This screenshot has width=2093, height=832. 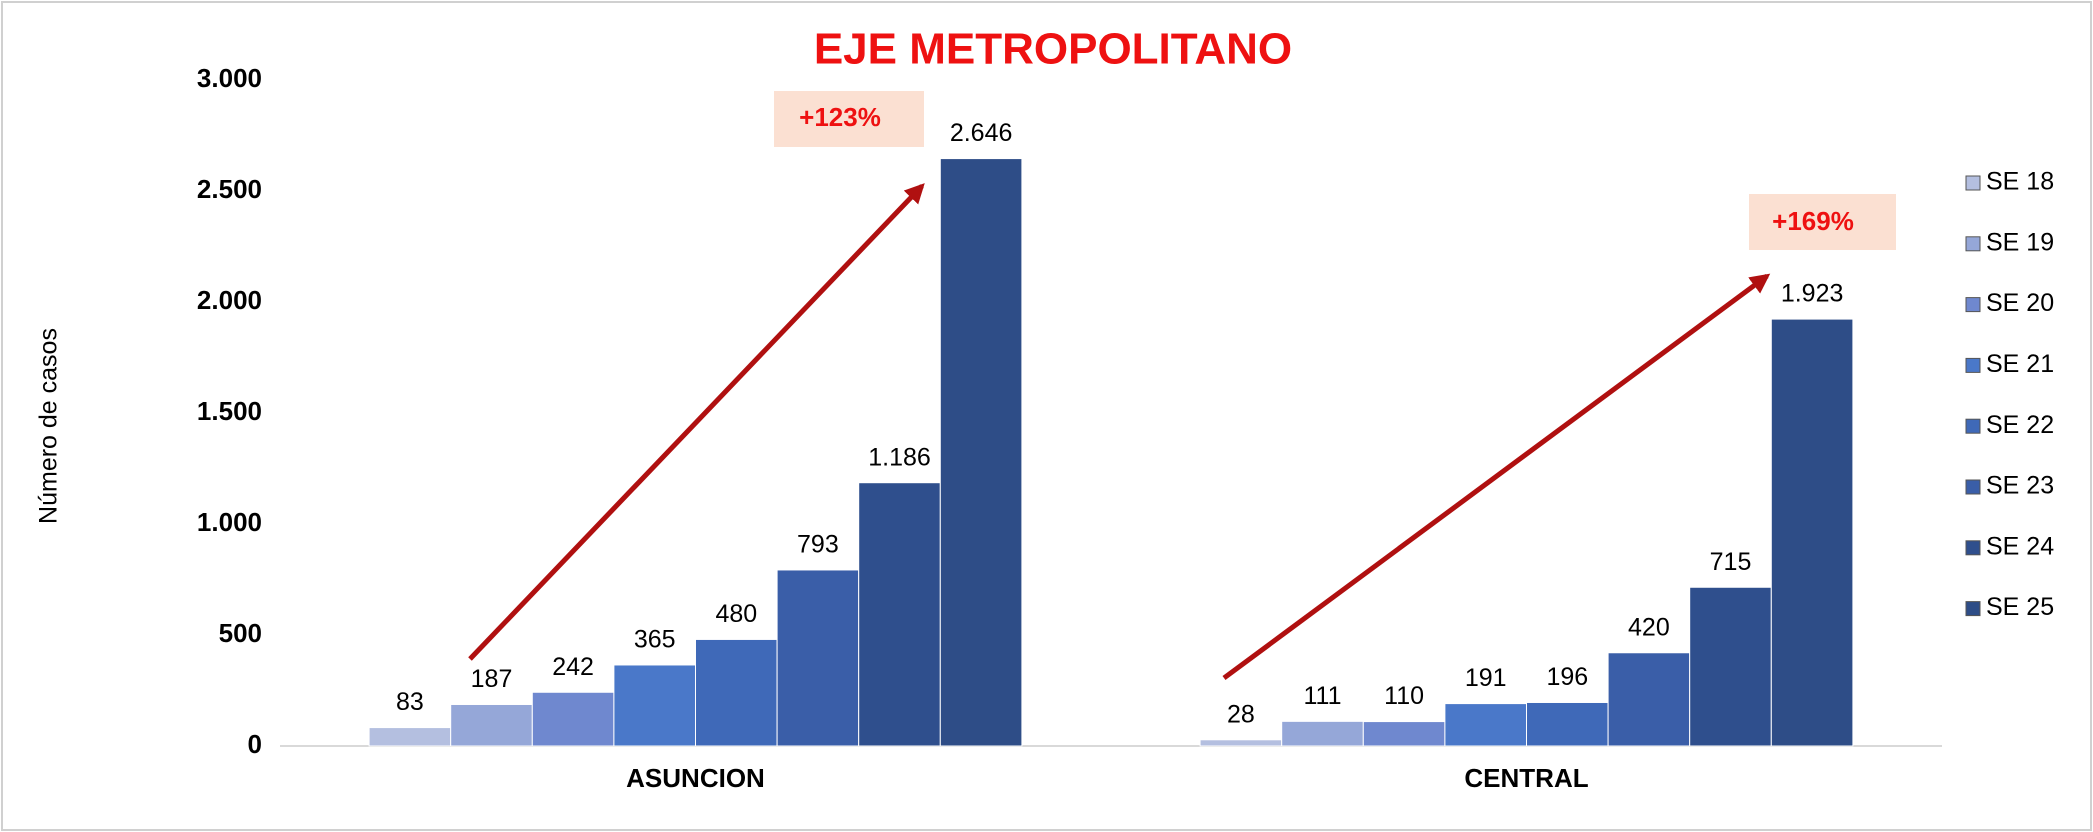 What do you see at coordinates (229, 189) in the screenshot?
I see `y-tick-label: 2.500` at bounding box center [229, 189].